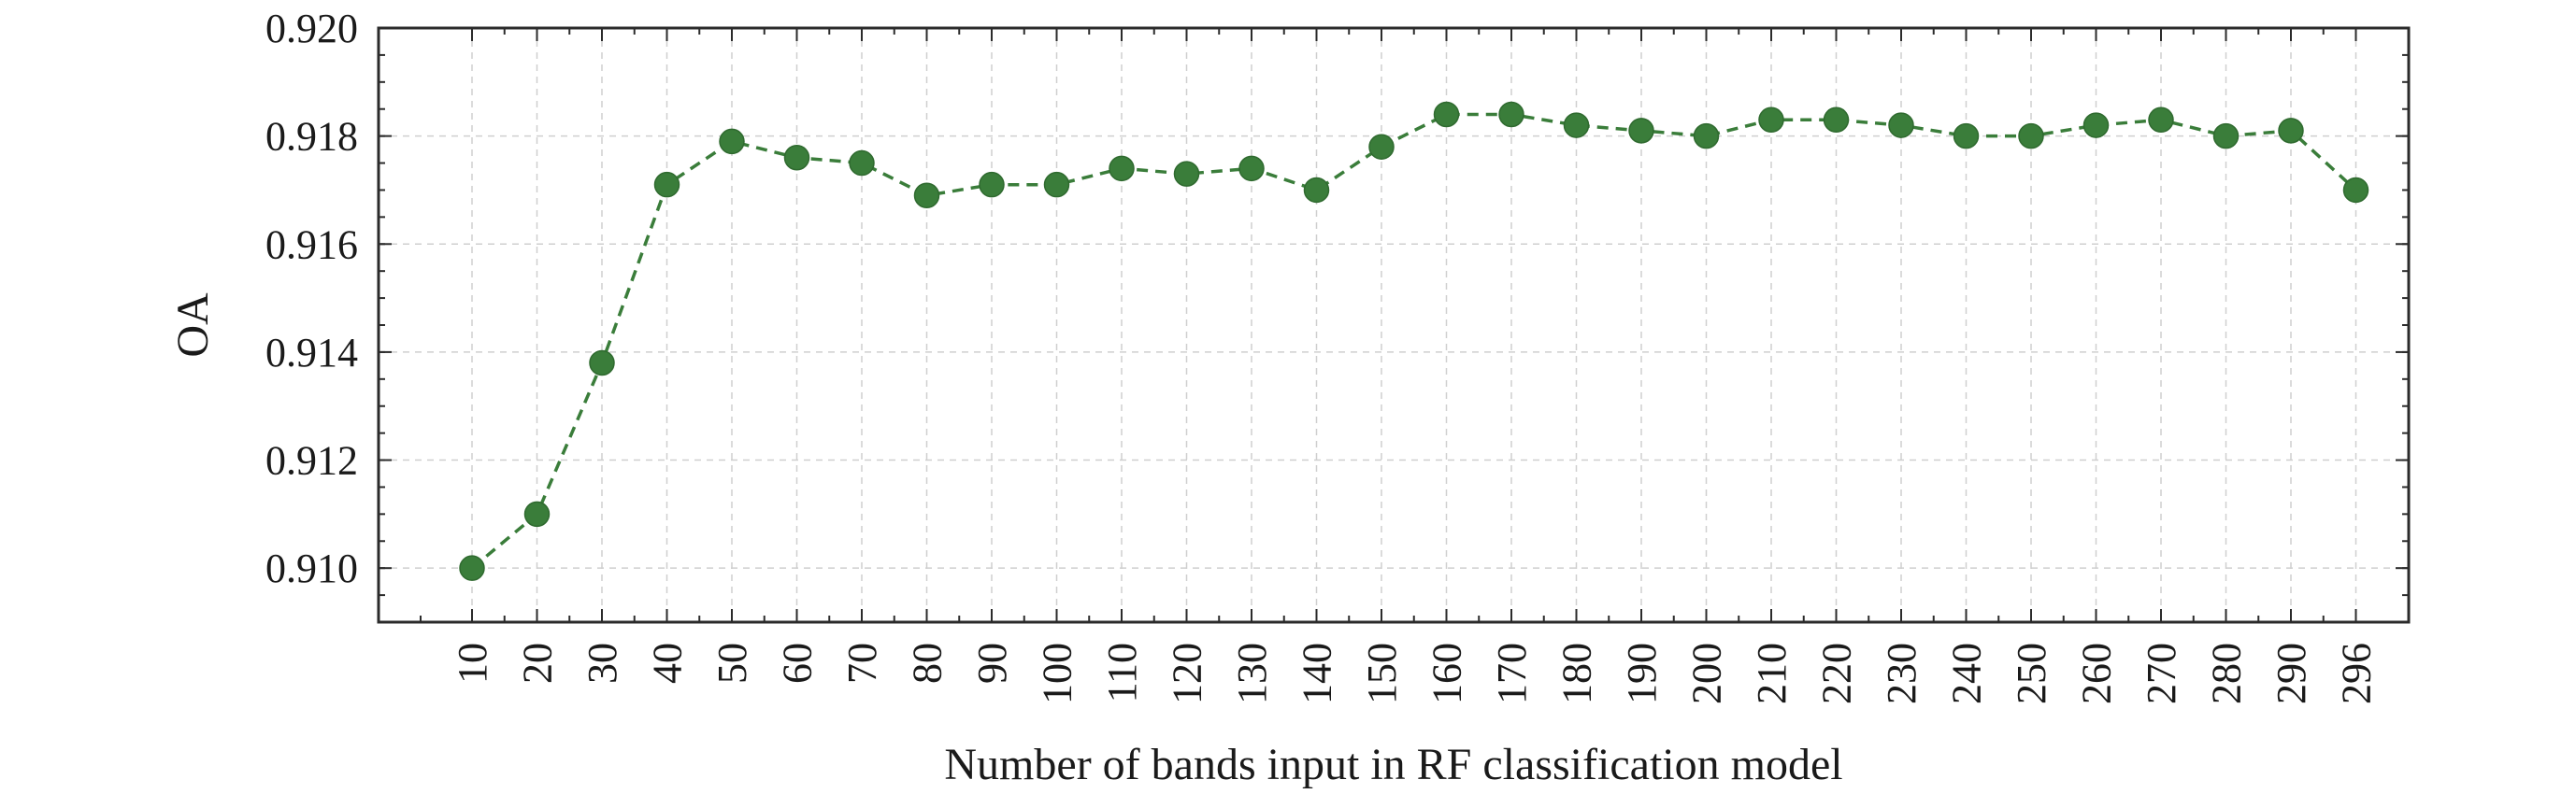 The width and height of the screenshot is (2576, 794). What do you see at coordinates (311, 461) in the screenshot?
I see `y-tick-label: 0.912` at bounding box center [311, 461].